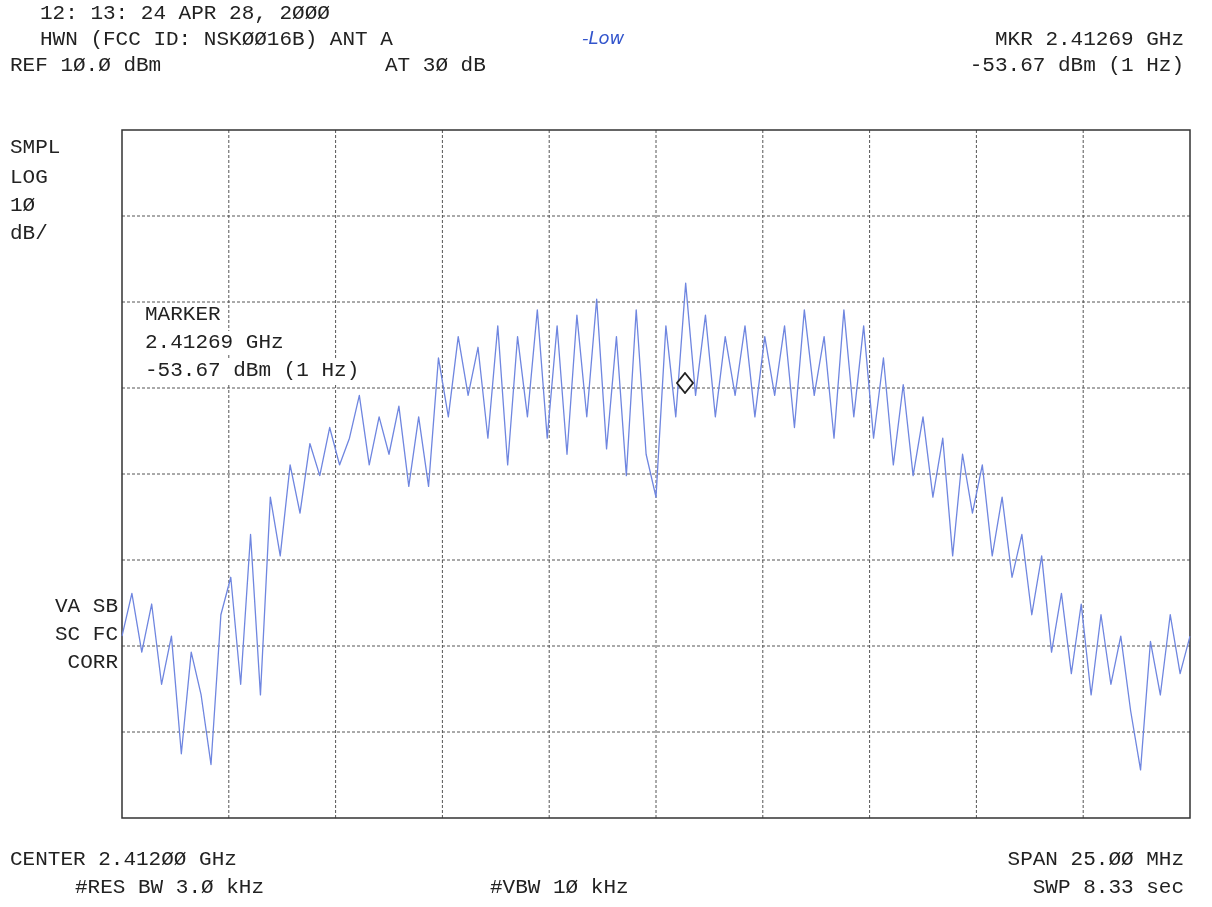  Describe the element at coordinates (35, 148) in the screenshot. I see `text: SMPL` at that location.